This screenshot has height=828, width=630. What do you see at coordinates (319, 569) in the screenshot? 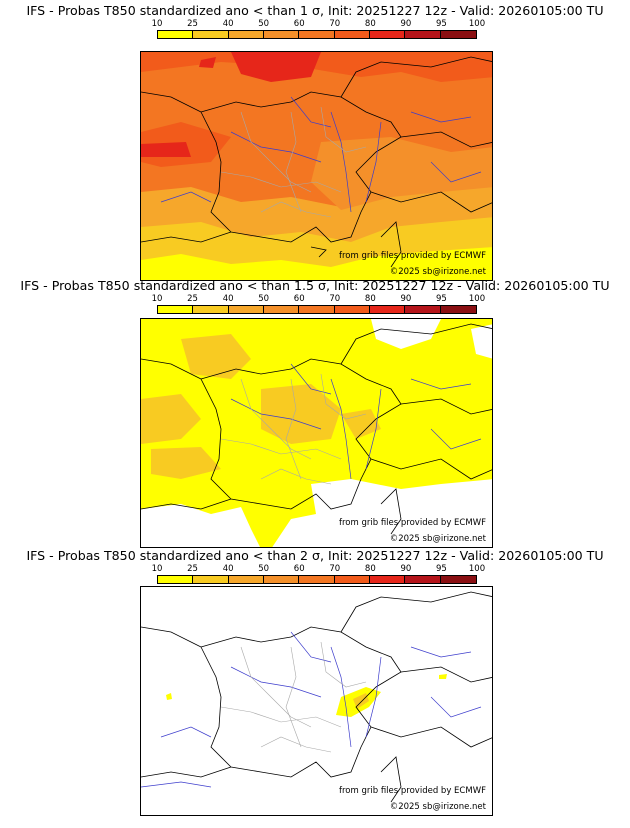
I see `scale-labels: 10 25 40 50 60 70 80 90 95 100` at bounding box center [319, 569].